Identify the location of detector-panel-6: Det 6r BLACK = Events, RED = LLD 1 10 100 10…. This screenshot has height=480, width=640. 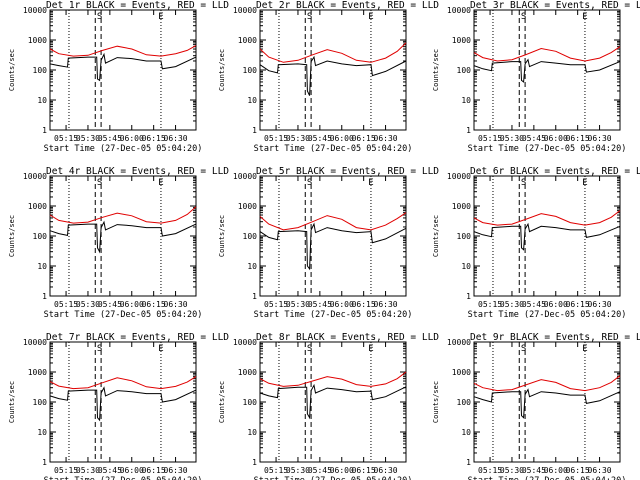
(536, 243).